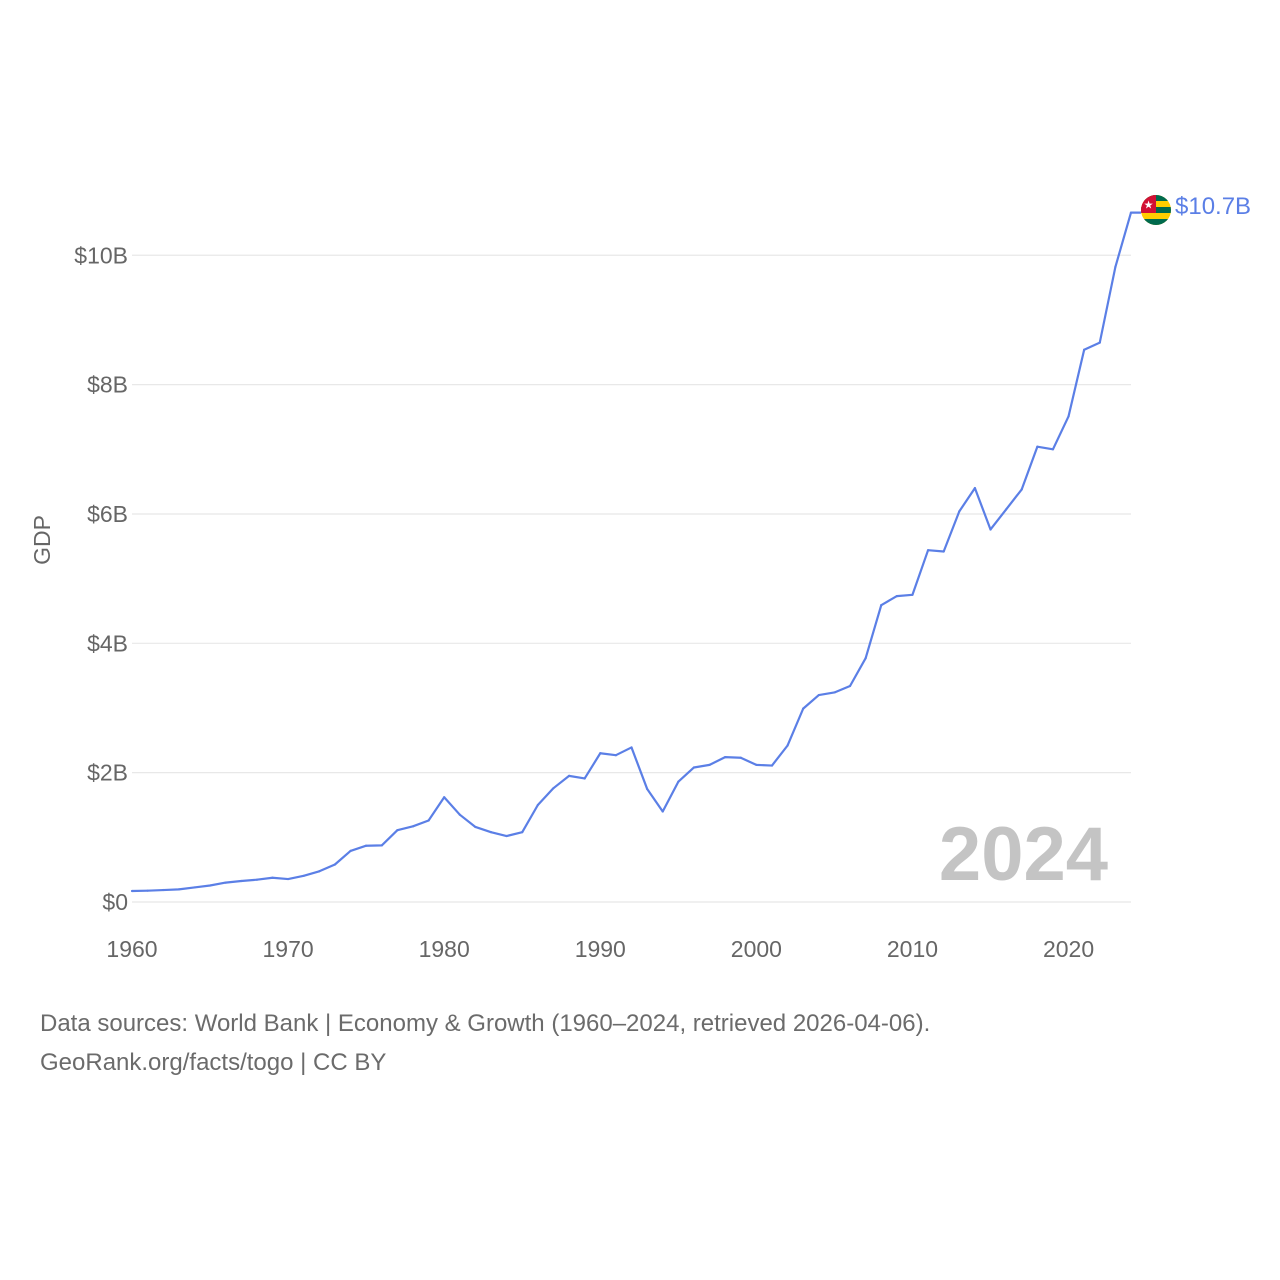 The image size is (1280, 1280). What do you see at coordinates (101, 578) in the screenshot?
I see `y-axis-tick-labels: $0 $2B $4B $6B $8B $10B` at bounding box center [101, 578].